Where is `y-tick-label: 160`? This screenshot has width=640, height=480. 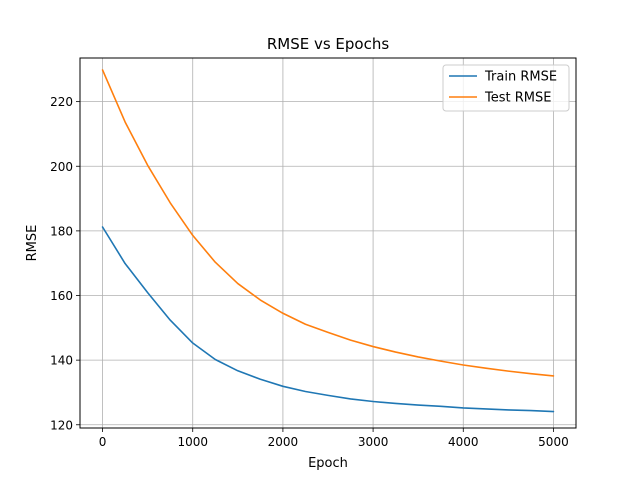 y-tick-label: 160 is located at coordinates (61, 296).